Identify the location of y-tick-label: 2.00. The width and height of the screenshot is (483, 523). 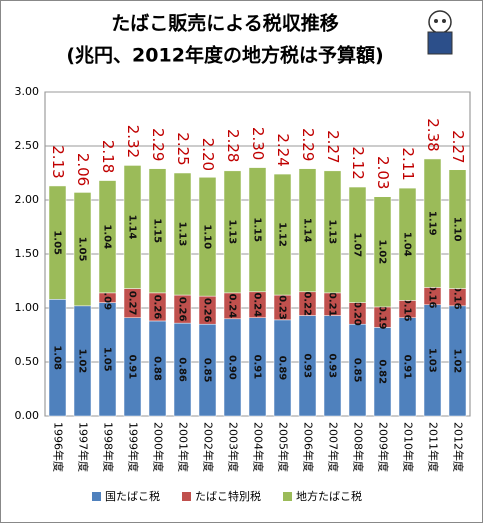
(27, 199).